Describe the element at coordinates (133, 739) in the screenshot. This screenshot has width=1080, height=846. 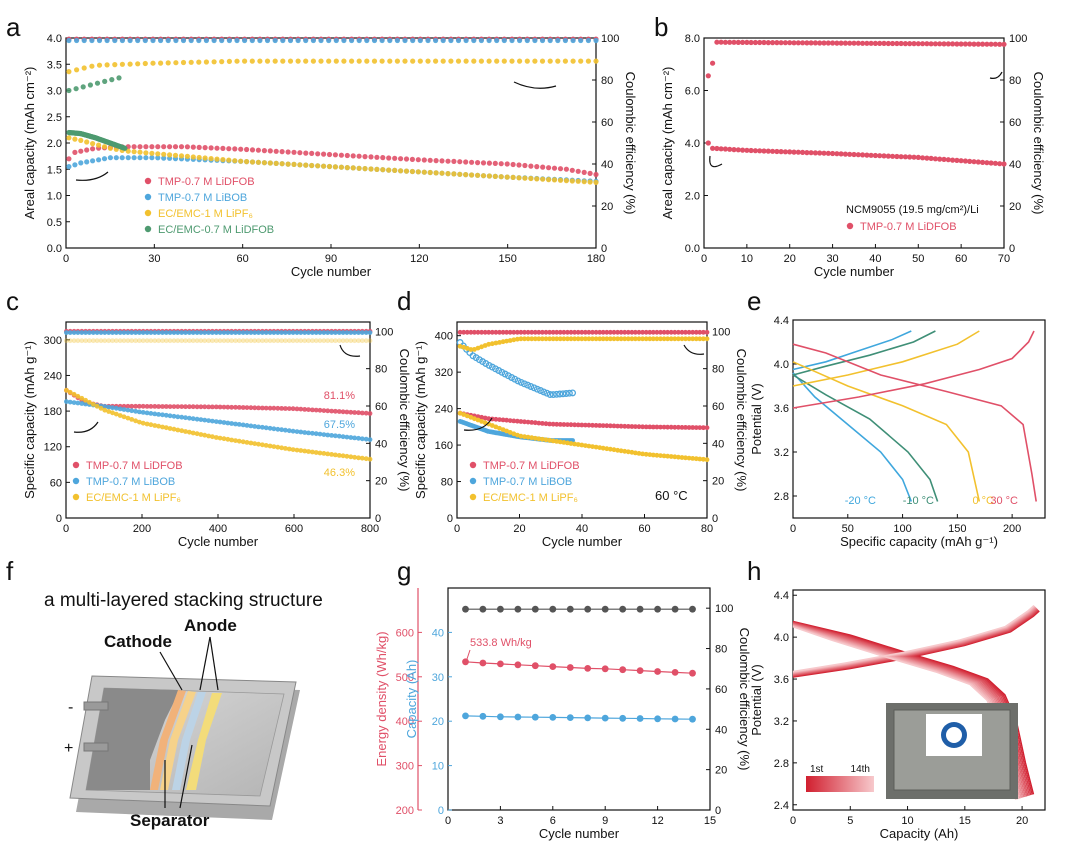
I see `cell-cutaway` at that location.